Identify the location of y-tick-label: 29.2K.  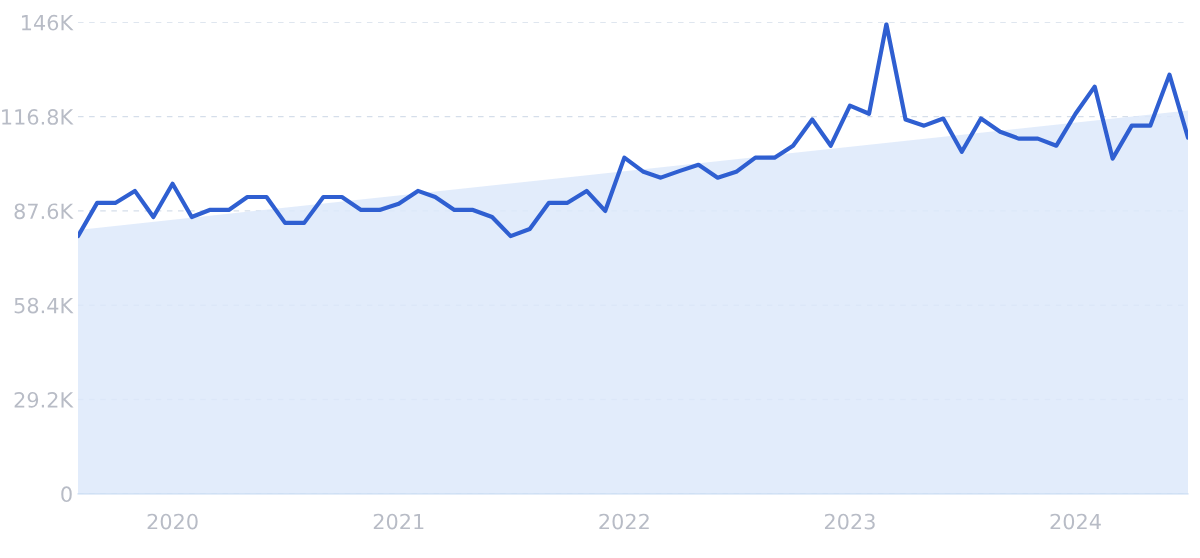
(44, 399).